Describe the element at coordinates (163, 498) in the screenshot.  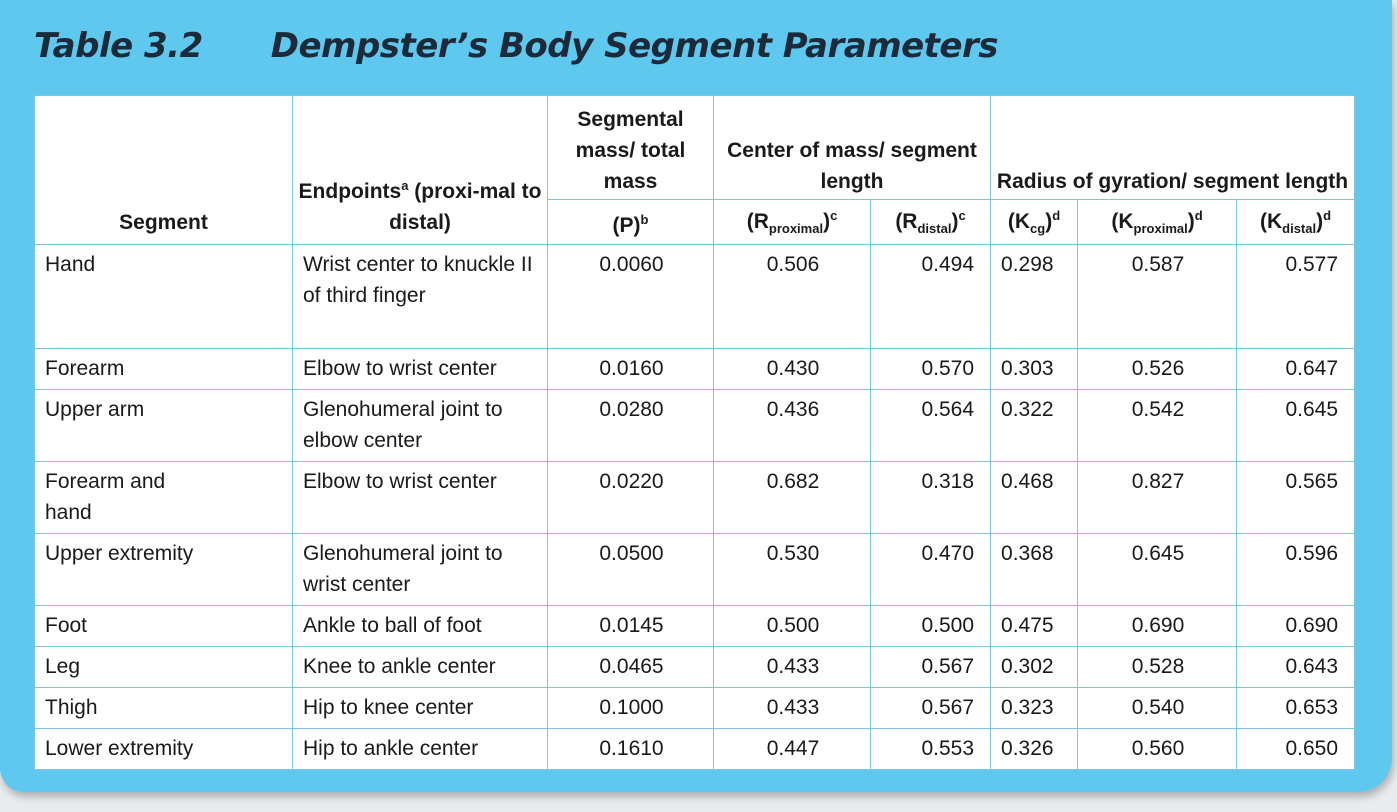
I see `segment-cell: Forearm and hand` at that location.